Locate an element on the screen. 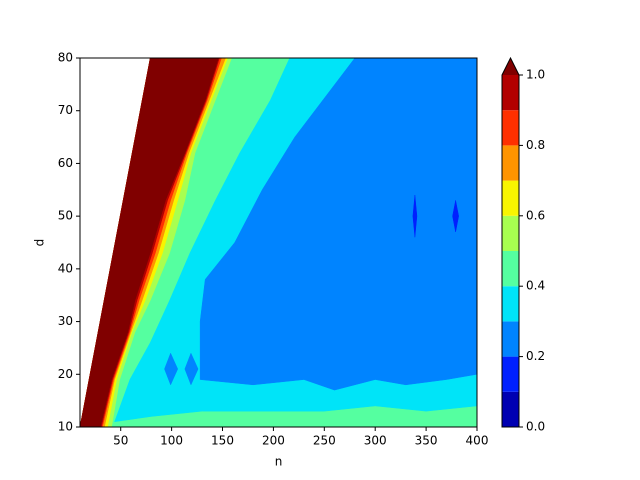  x-tick-label: 200 is located at coordinates (273, 441).